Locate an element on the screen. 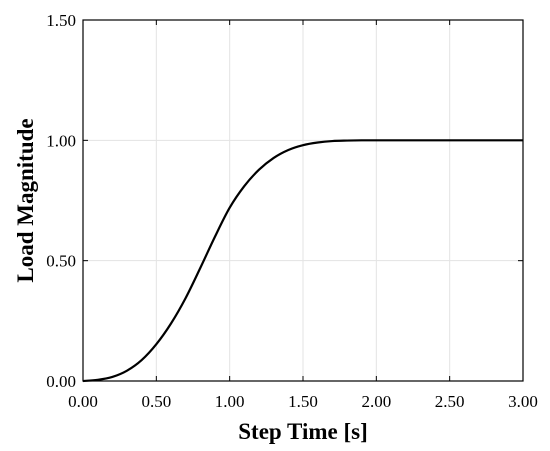 Image resolution: width=550 pixels, height=451 pixels. x-tick-label: 0.00 is located at coordinates (83, 401).